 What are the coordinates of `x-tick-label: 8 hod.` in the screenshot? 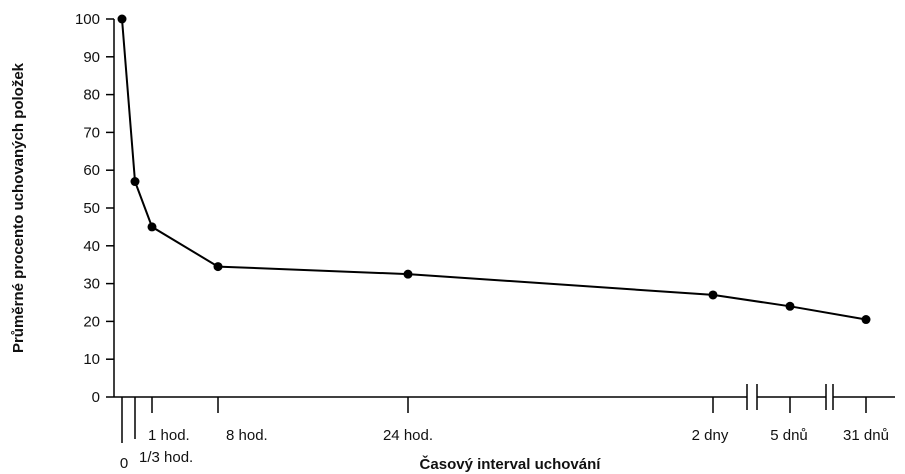 It's located at (247, 435).